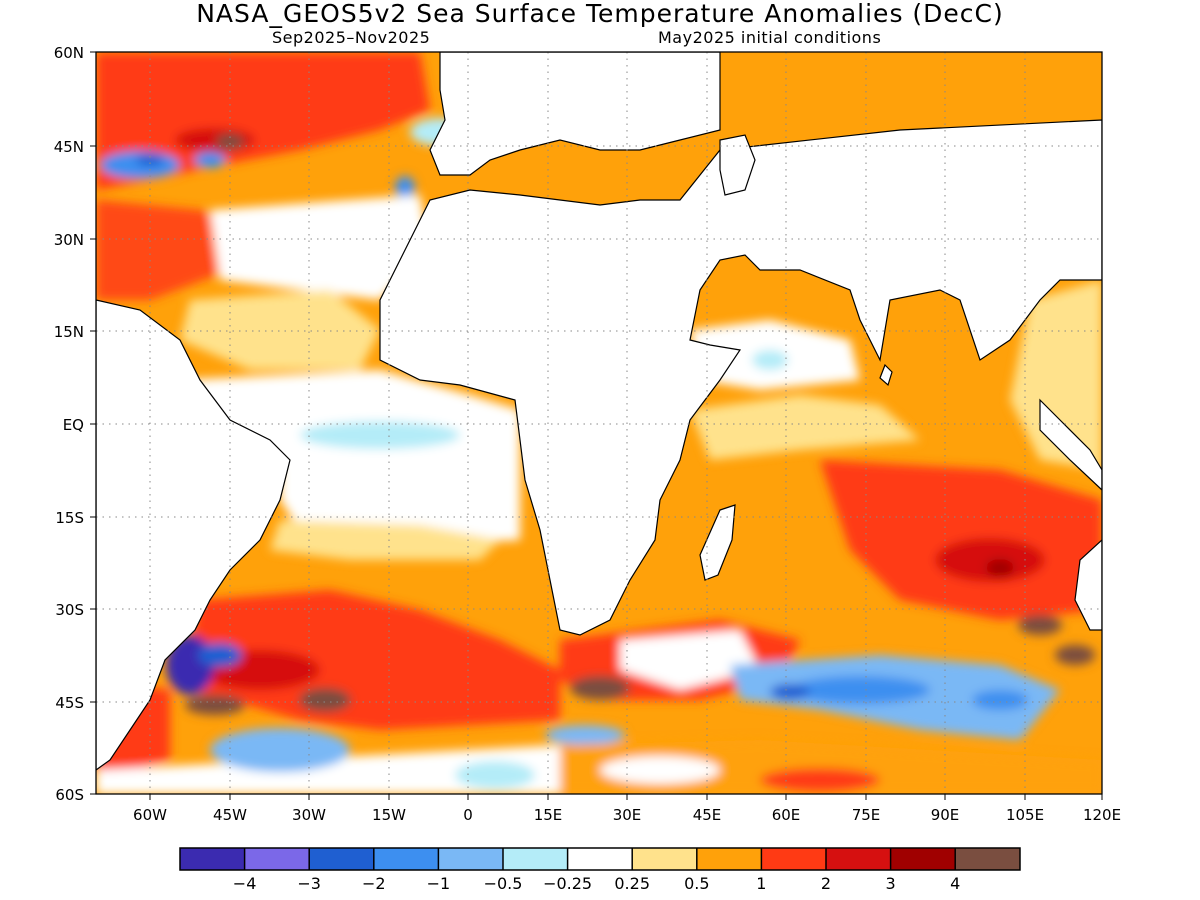  What do you see at coordinates (468, 815) in the screenshot?
I see `lon-label: 0` at bounding box center [468, 815].